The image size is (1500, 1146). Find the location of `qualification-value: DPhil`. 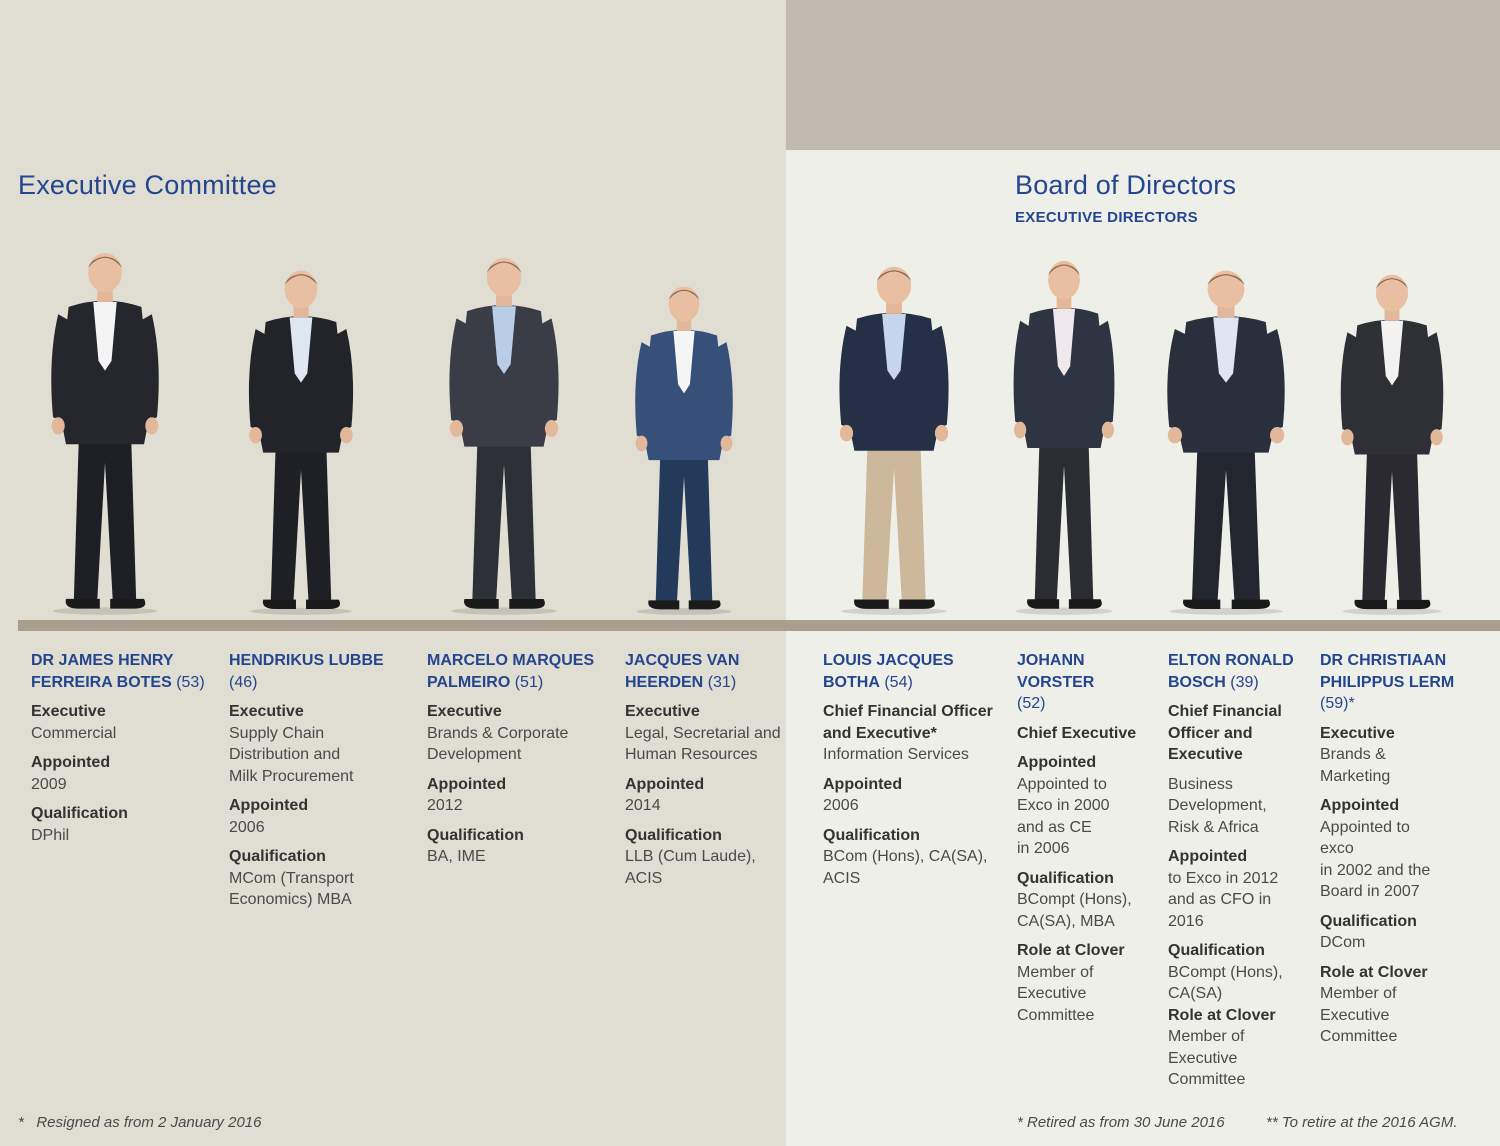

qualification-value: DPhil is located at coordinates (50, 835).